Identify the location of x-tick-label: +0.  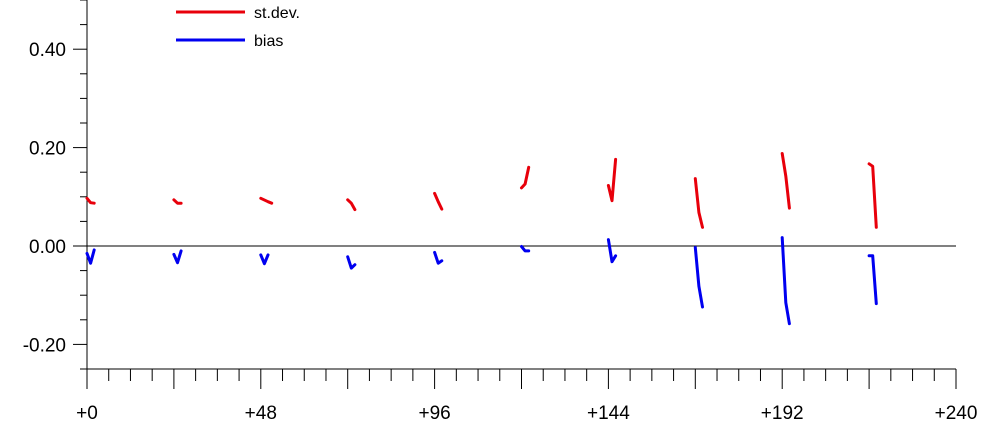
(87, 413).